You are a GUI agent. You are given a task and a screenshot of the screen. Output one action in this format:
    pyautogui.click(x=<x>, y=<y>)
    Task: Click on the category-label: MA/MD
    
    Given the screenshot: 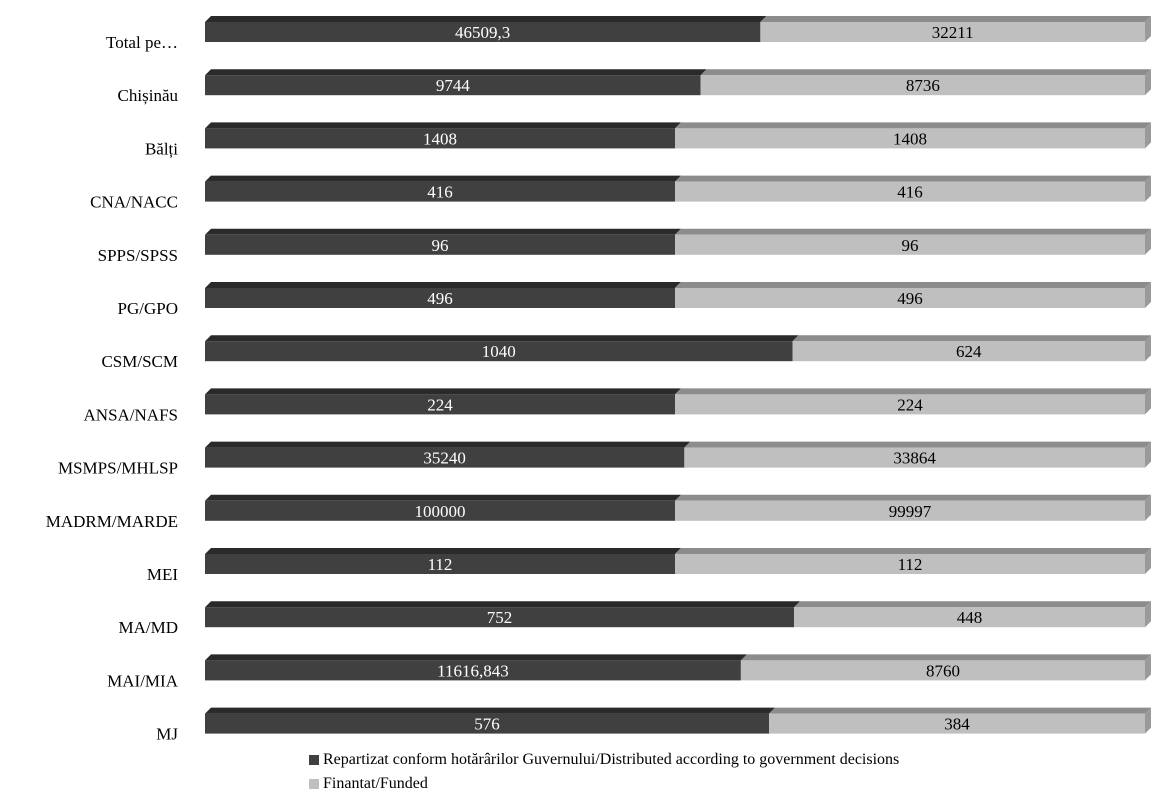 What is the action you would take?
    pyautogui.click(x=148, y=627)
    